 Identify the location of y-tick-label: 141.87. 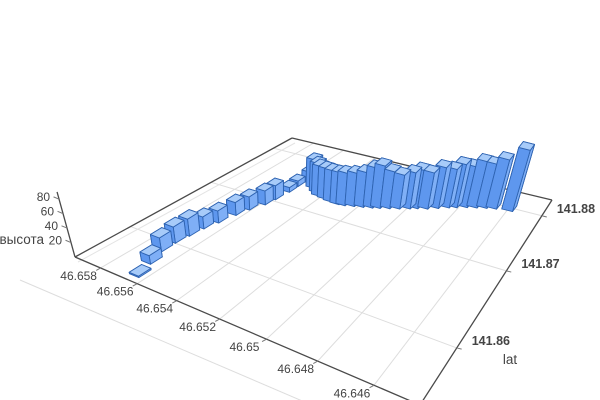
(540, 264).